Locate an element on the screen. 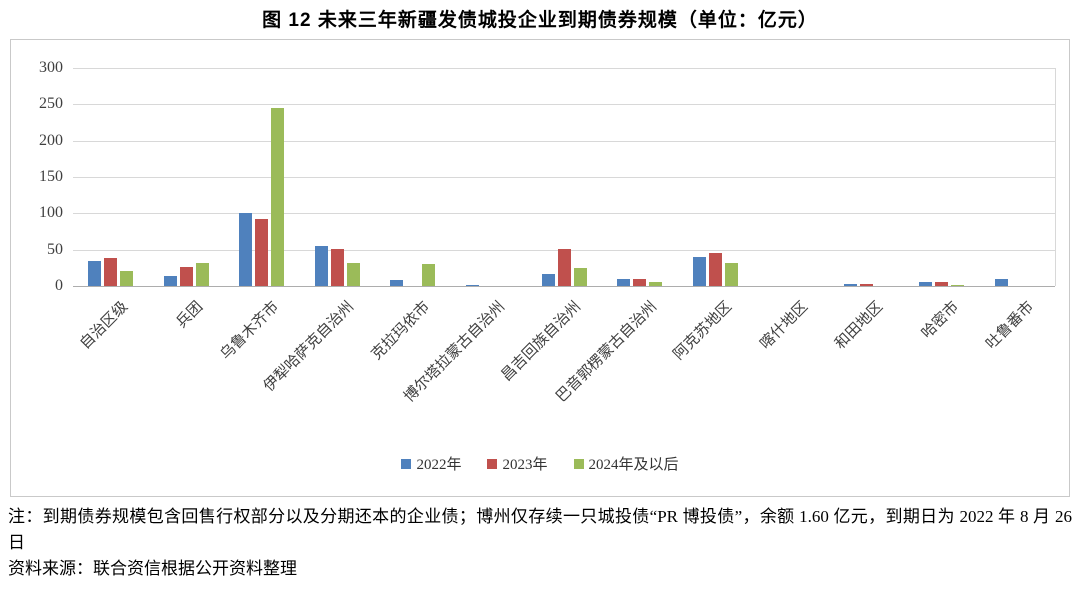 This screenshot has height=590, width=1080. legend-item-2024年及以后: 2024年及以后 is located at coordinates (626, 463).